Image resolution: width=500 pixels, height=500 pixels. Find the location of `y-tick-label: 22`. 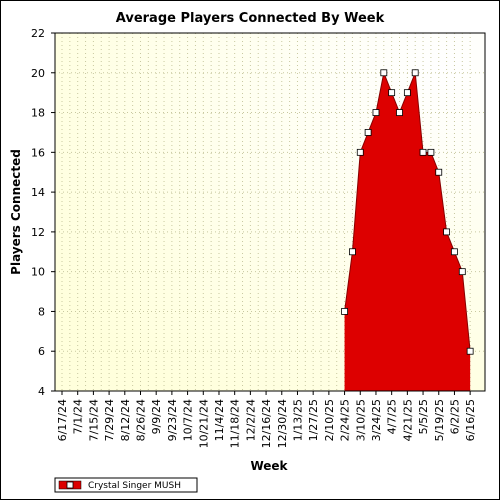

y-tick-label: 22 is located at coordinates (38, 33).